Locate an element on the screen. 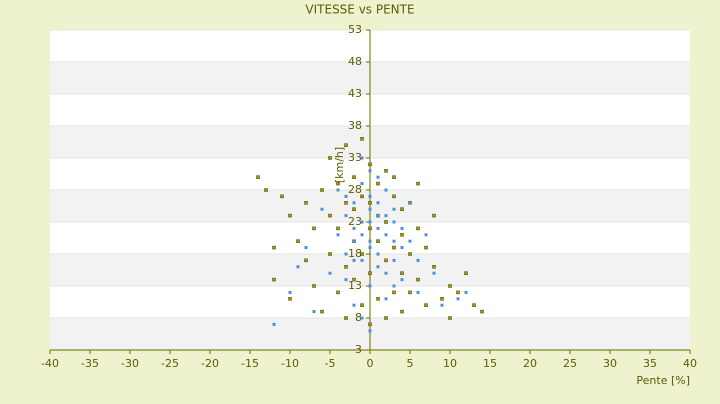 This screenshot has height=404, width=720. chart-title: VITESSE vs PENTE is located at coordinates (359, 10).